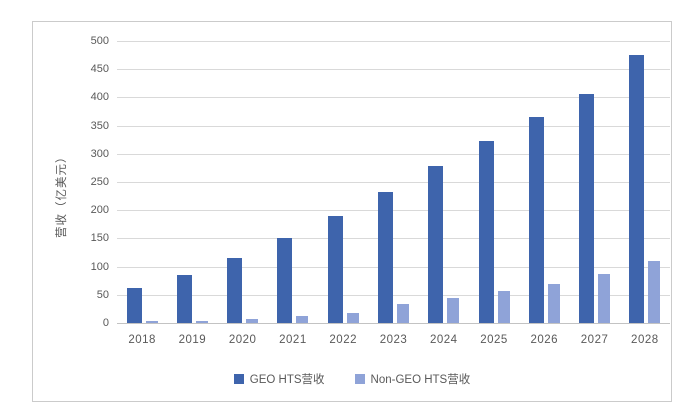  What do you see at coordinates (385, 257) in the screenshot?
I see `bar-geo-2023` at bounding box center [385, 257].